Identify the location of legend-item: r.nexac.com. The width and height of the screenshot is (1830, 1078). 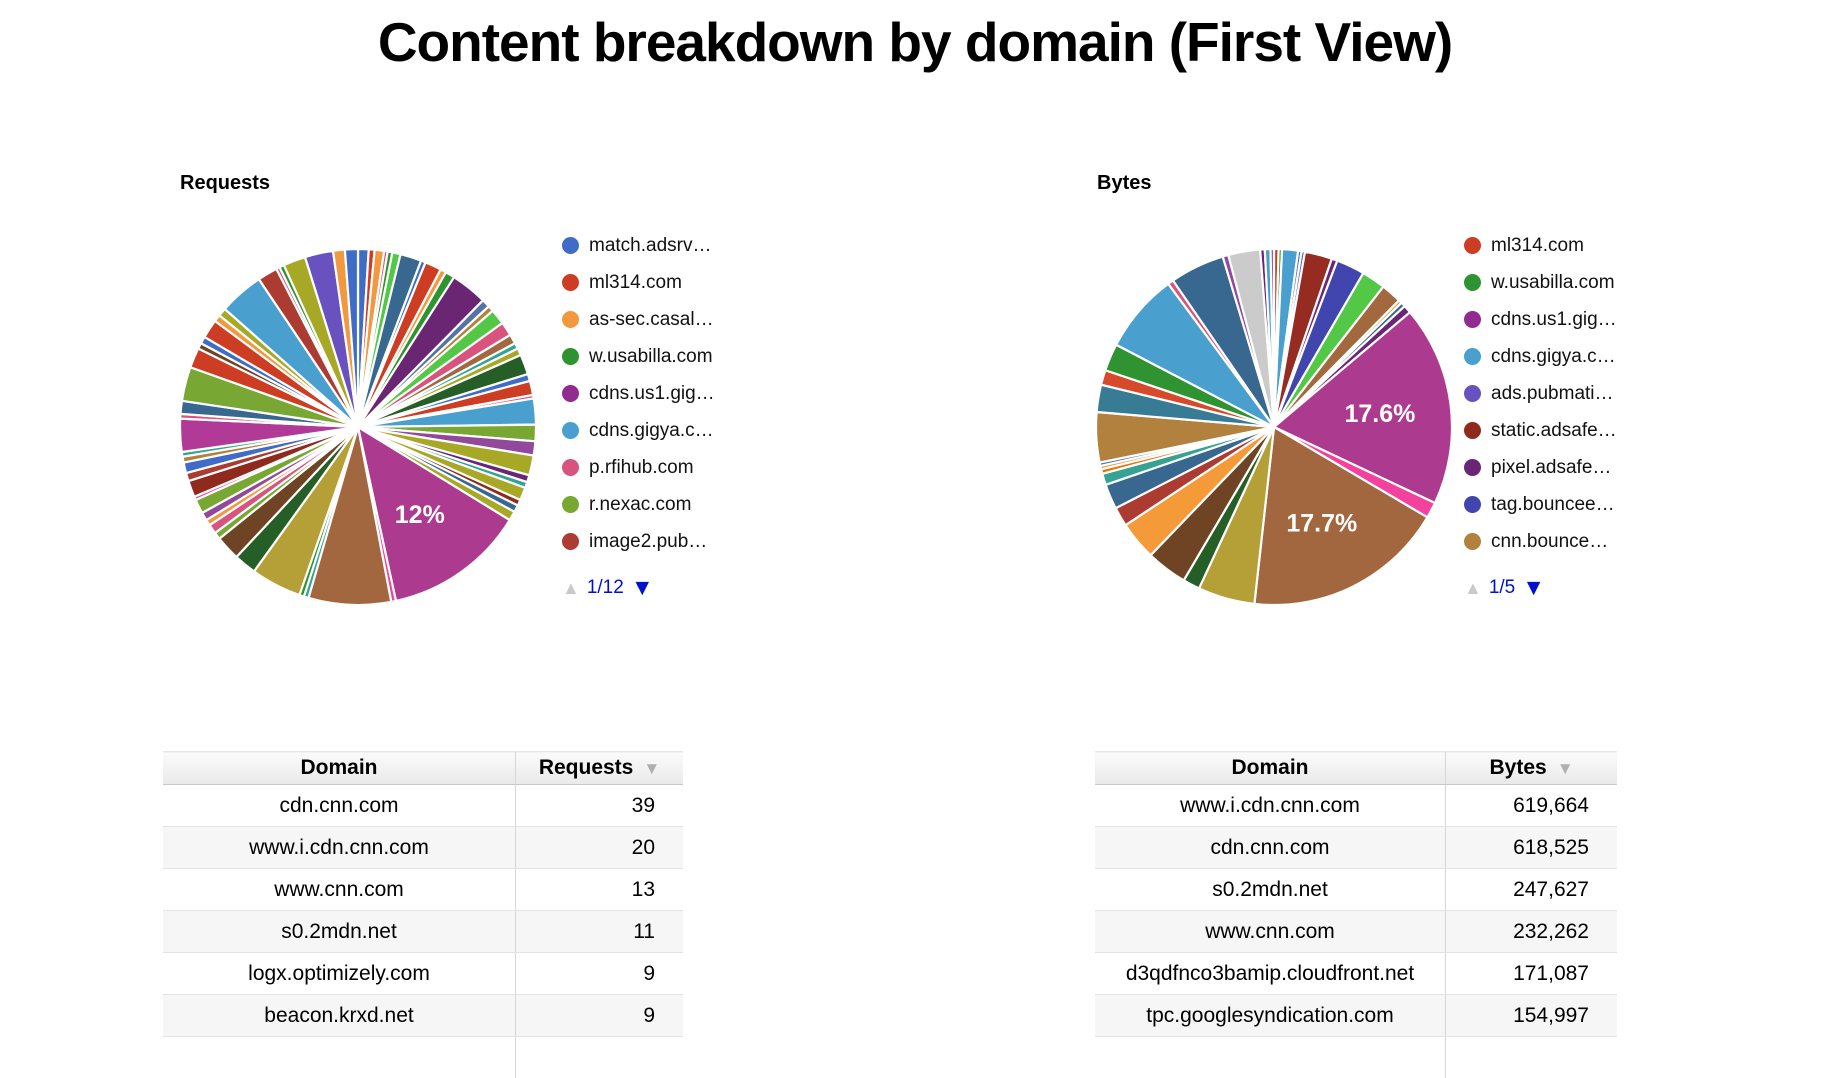
(667, 504).